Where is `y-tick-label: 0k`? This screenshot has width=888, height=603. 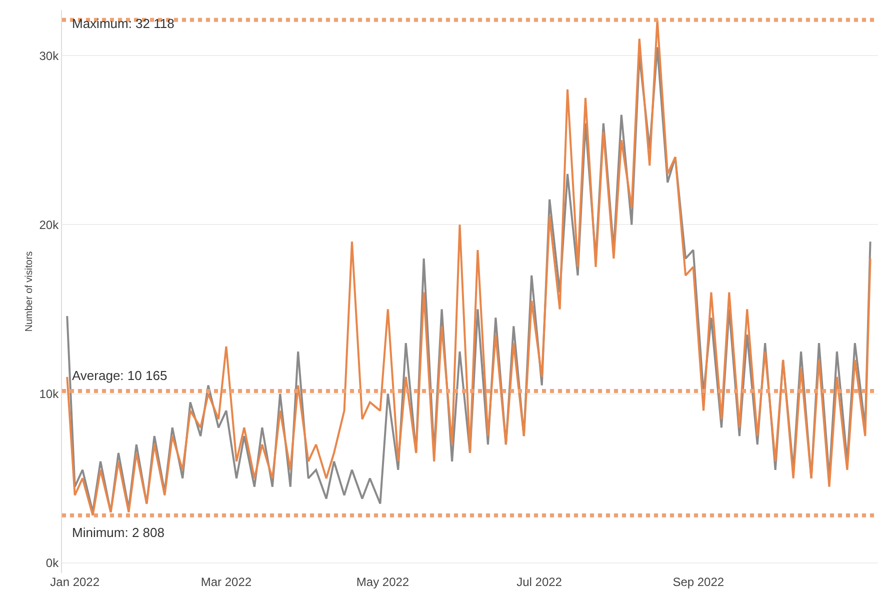
y-tick-label: 0k is located at coordinates (53, 563).